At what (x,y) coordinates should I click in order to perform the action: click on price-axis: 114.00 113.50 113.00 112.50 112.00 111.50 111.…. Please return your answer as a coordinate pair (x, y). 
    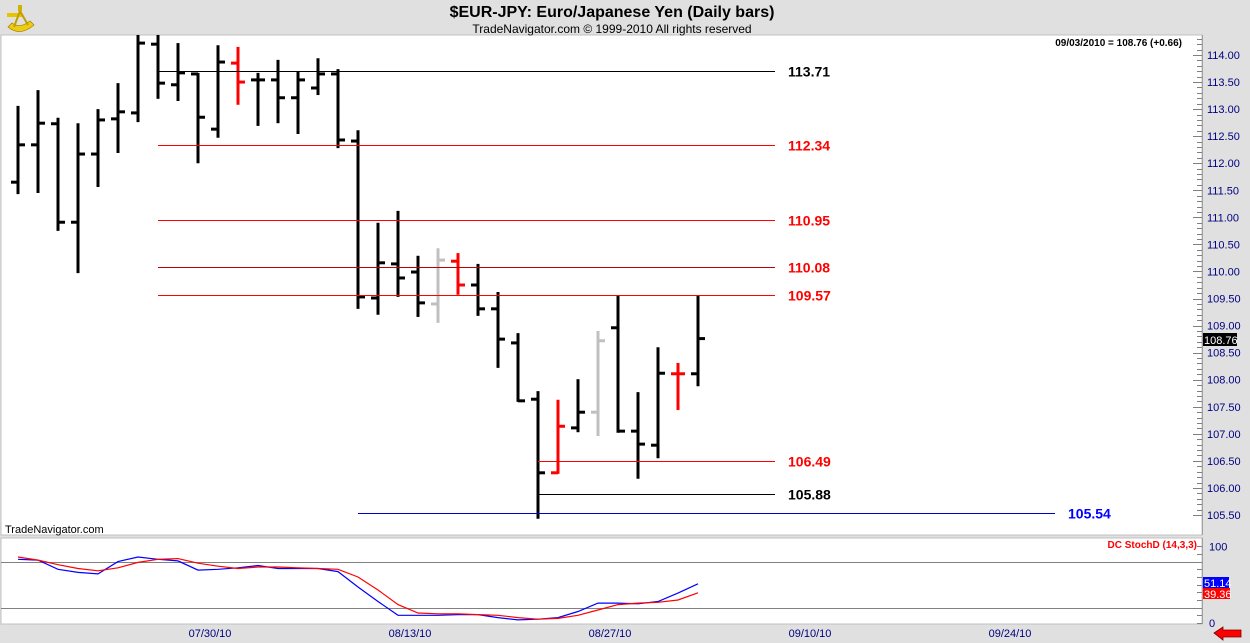
    Looking at the image, I should click on (1217, 285).